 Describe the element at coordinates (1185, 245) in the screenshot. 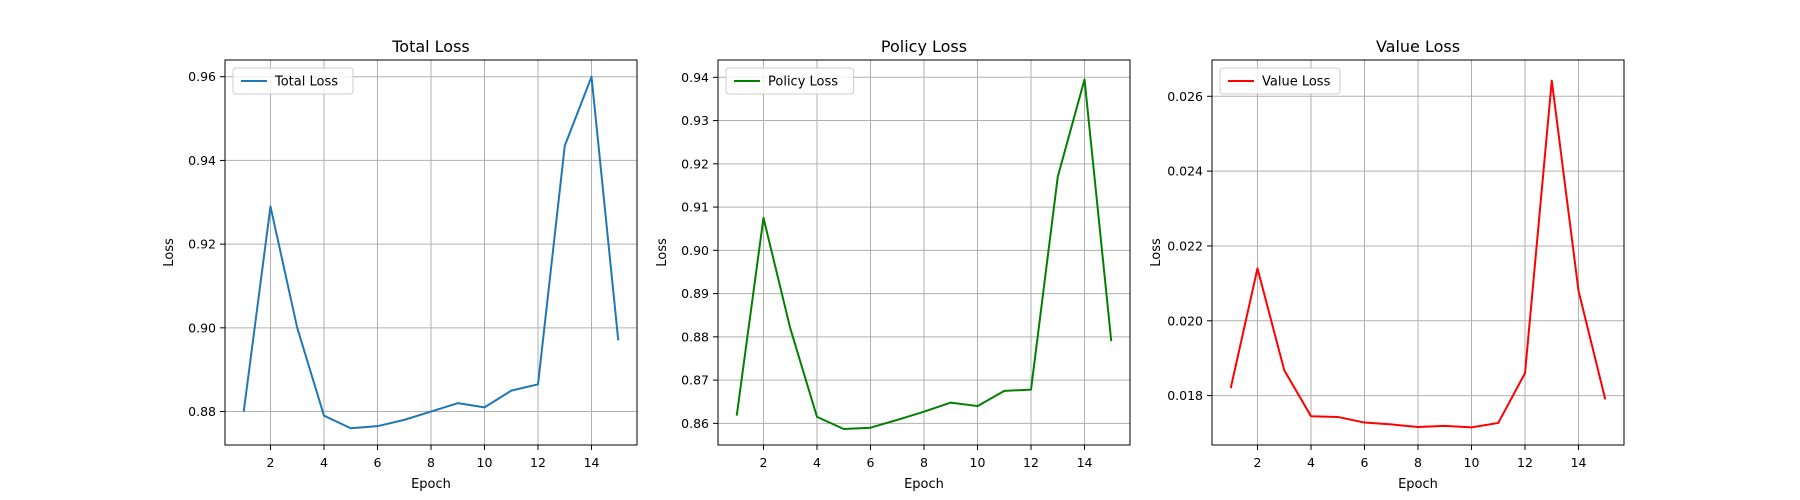

I see `y-tick-label: 0.022` at that location.